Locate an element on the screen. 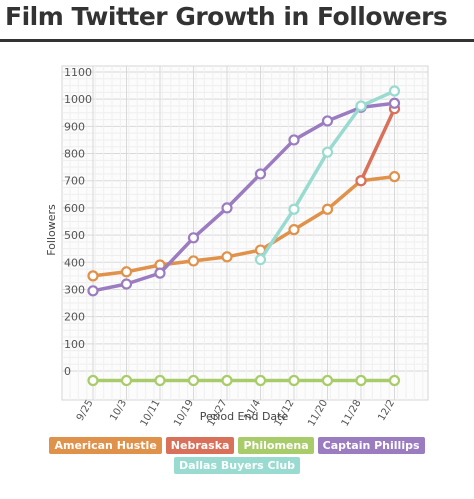 The image size is (474, 499). series-american-hustle is located at coordinates (244, 226).